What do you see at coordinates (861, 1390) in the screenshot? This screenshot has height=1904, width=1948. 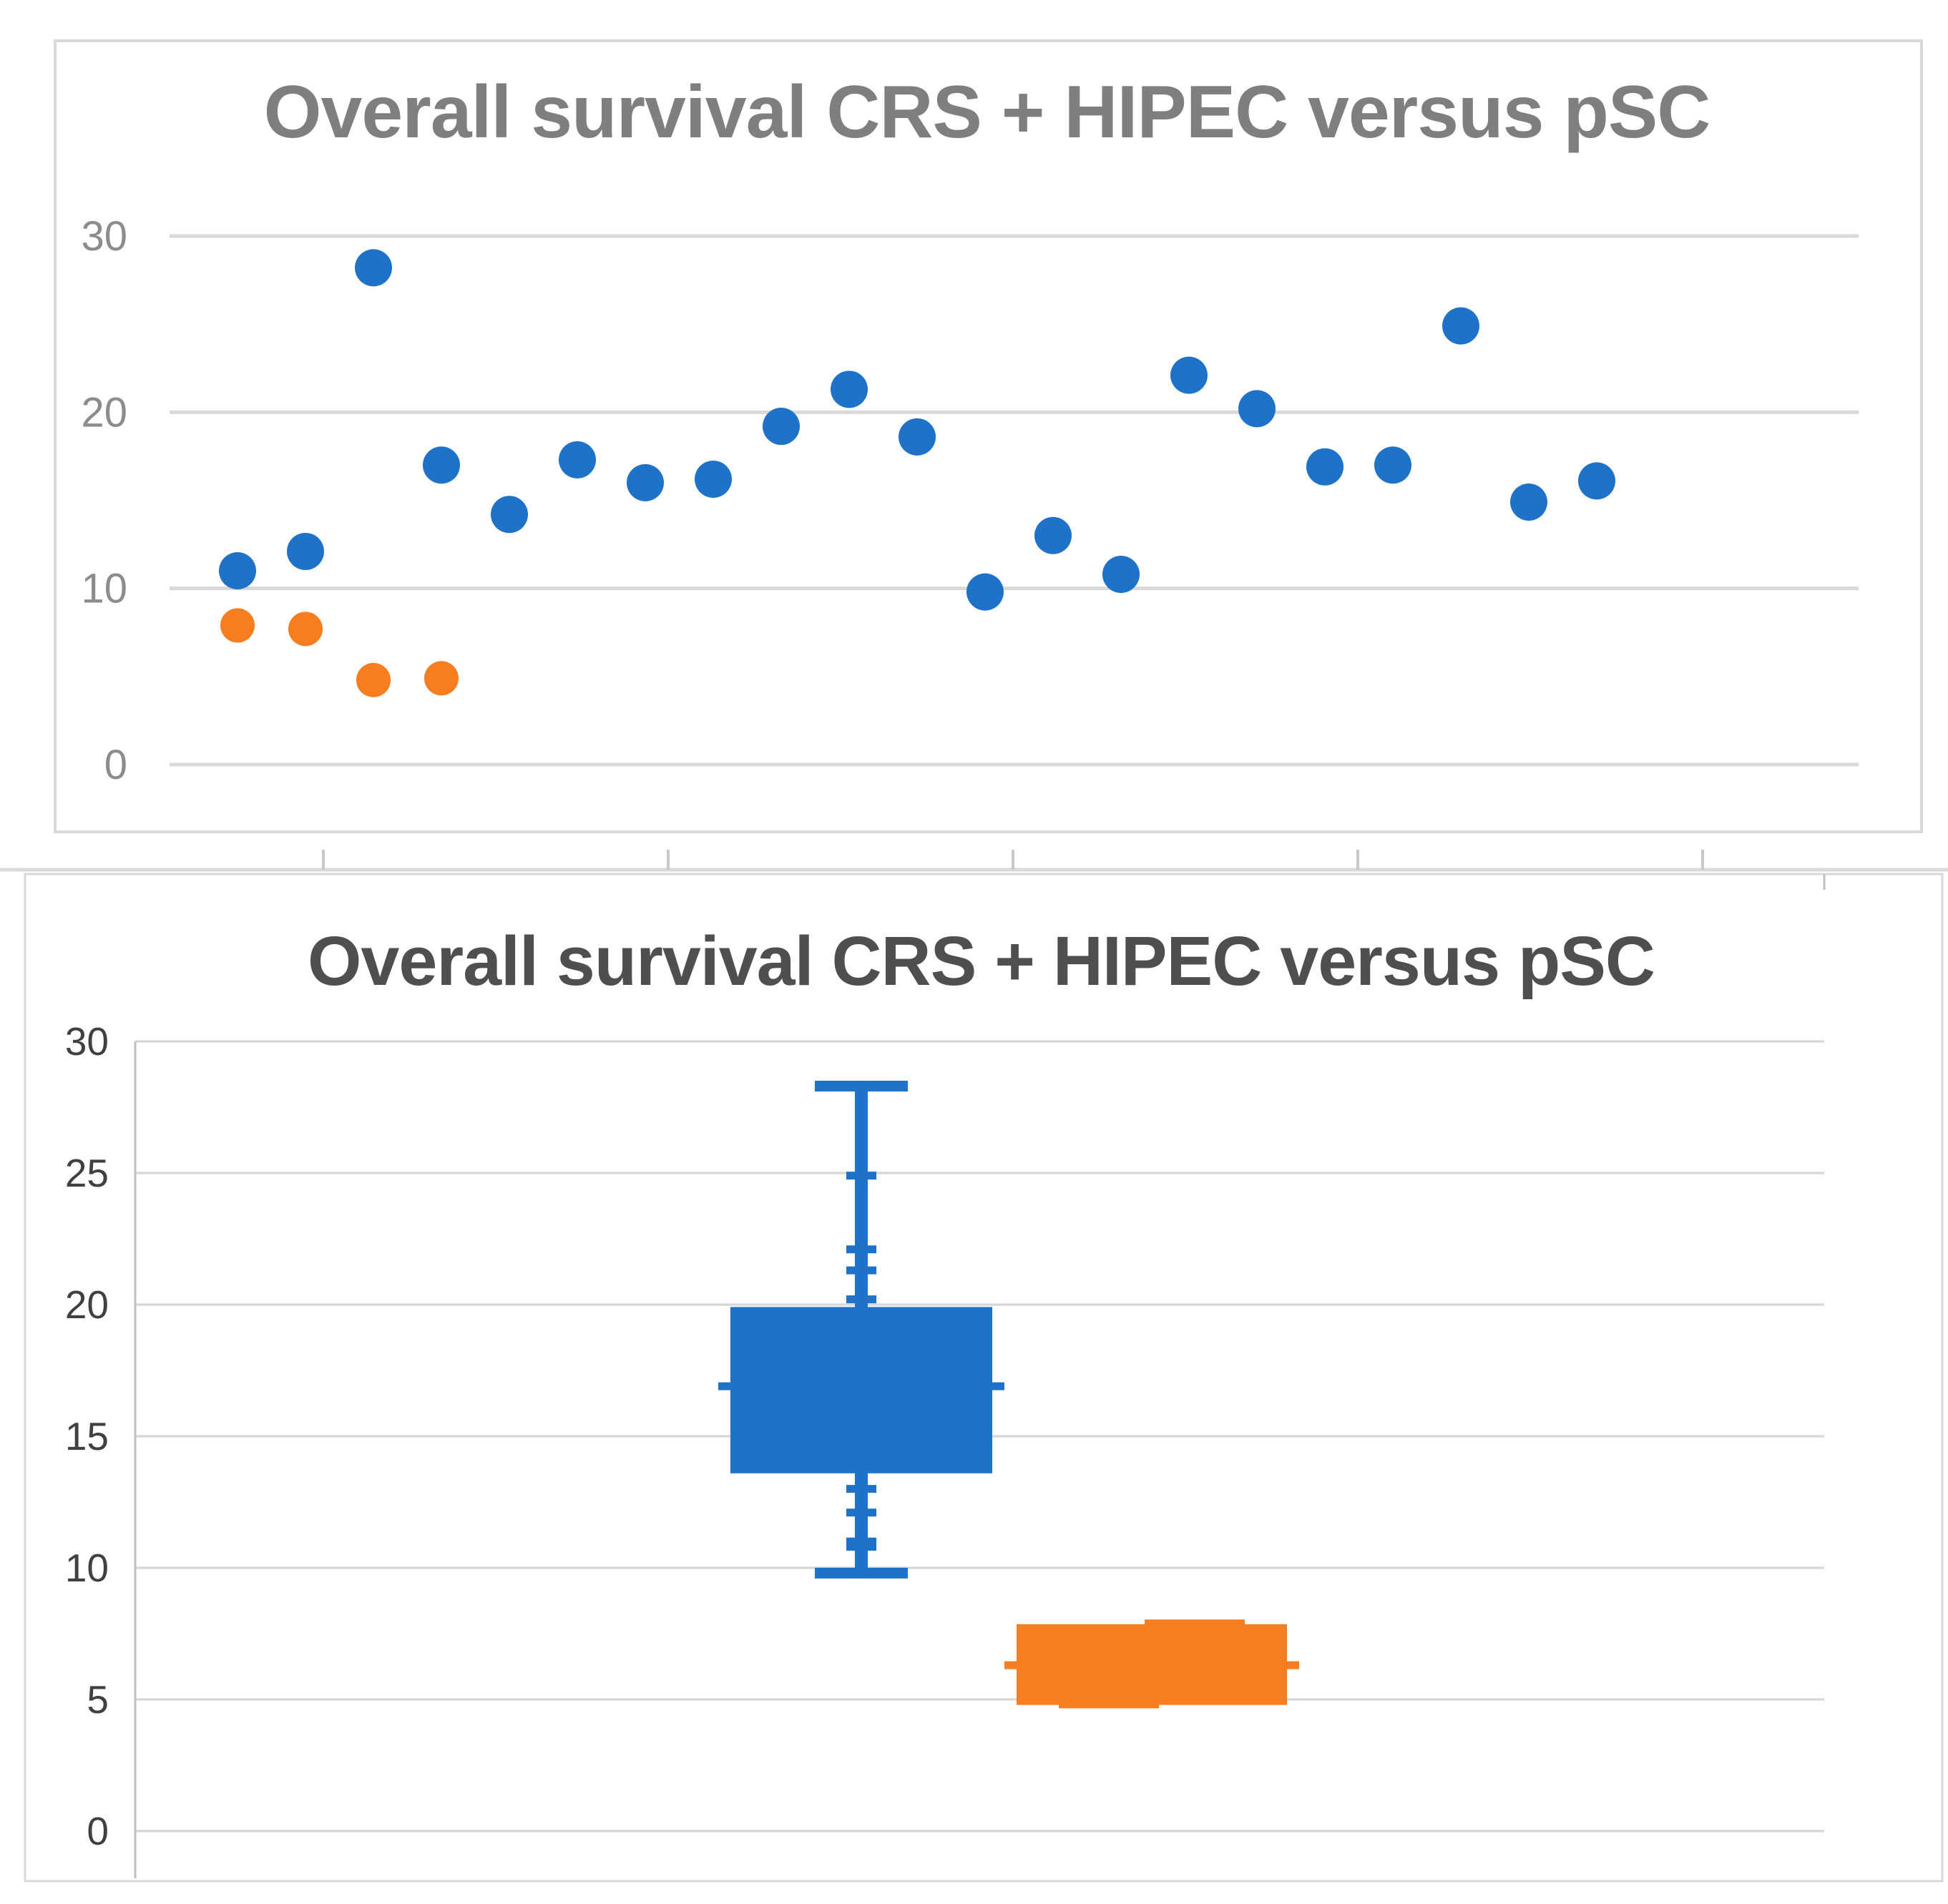 I see `box-crs-hipec` at bounding box center [861, 1390].